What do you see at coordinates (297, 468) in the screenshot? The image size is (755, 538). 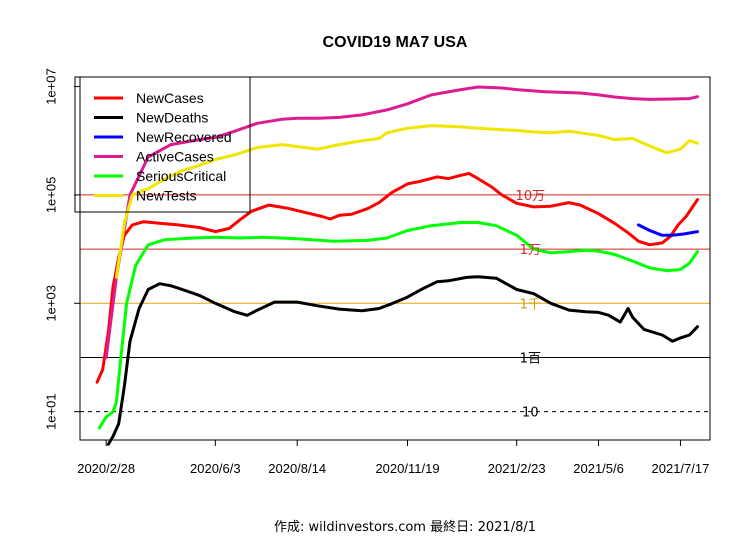 I see `x-tick-label: 2020/8/14` at bounding box center [297, 468].